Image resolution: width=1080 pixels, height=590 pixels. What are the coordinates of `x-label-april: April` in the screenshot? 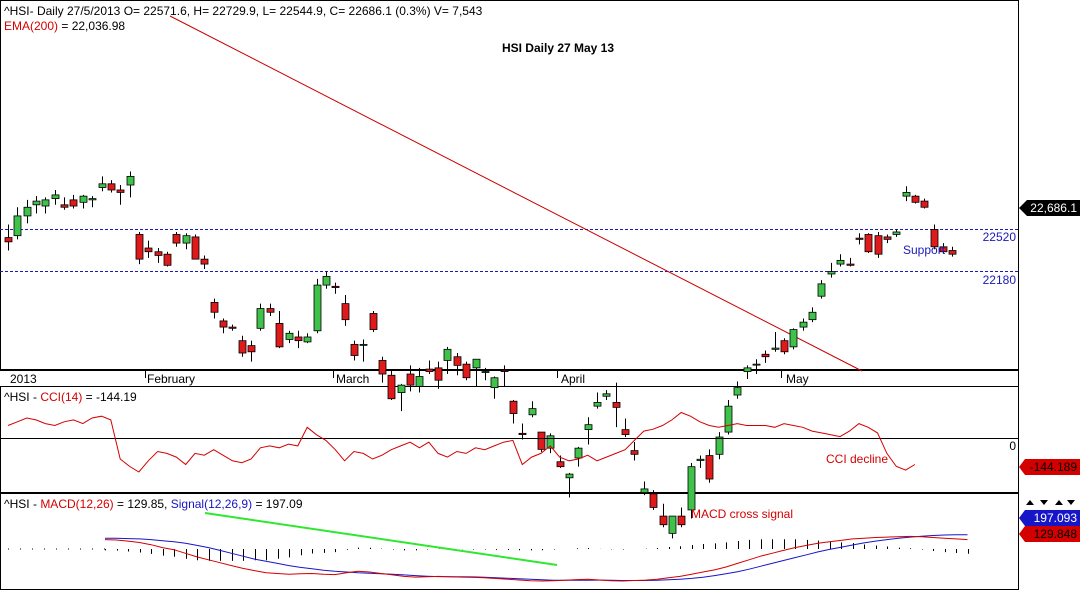 It's located at (573, 379).